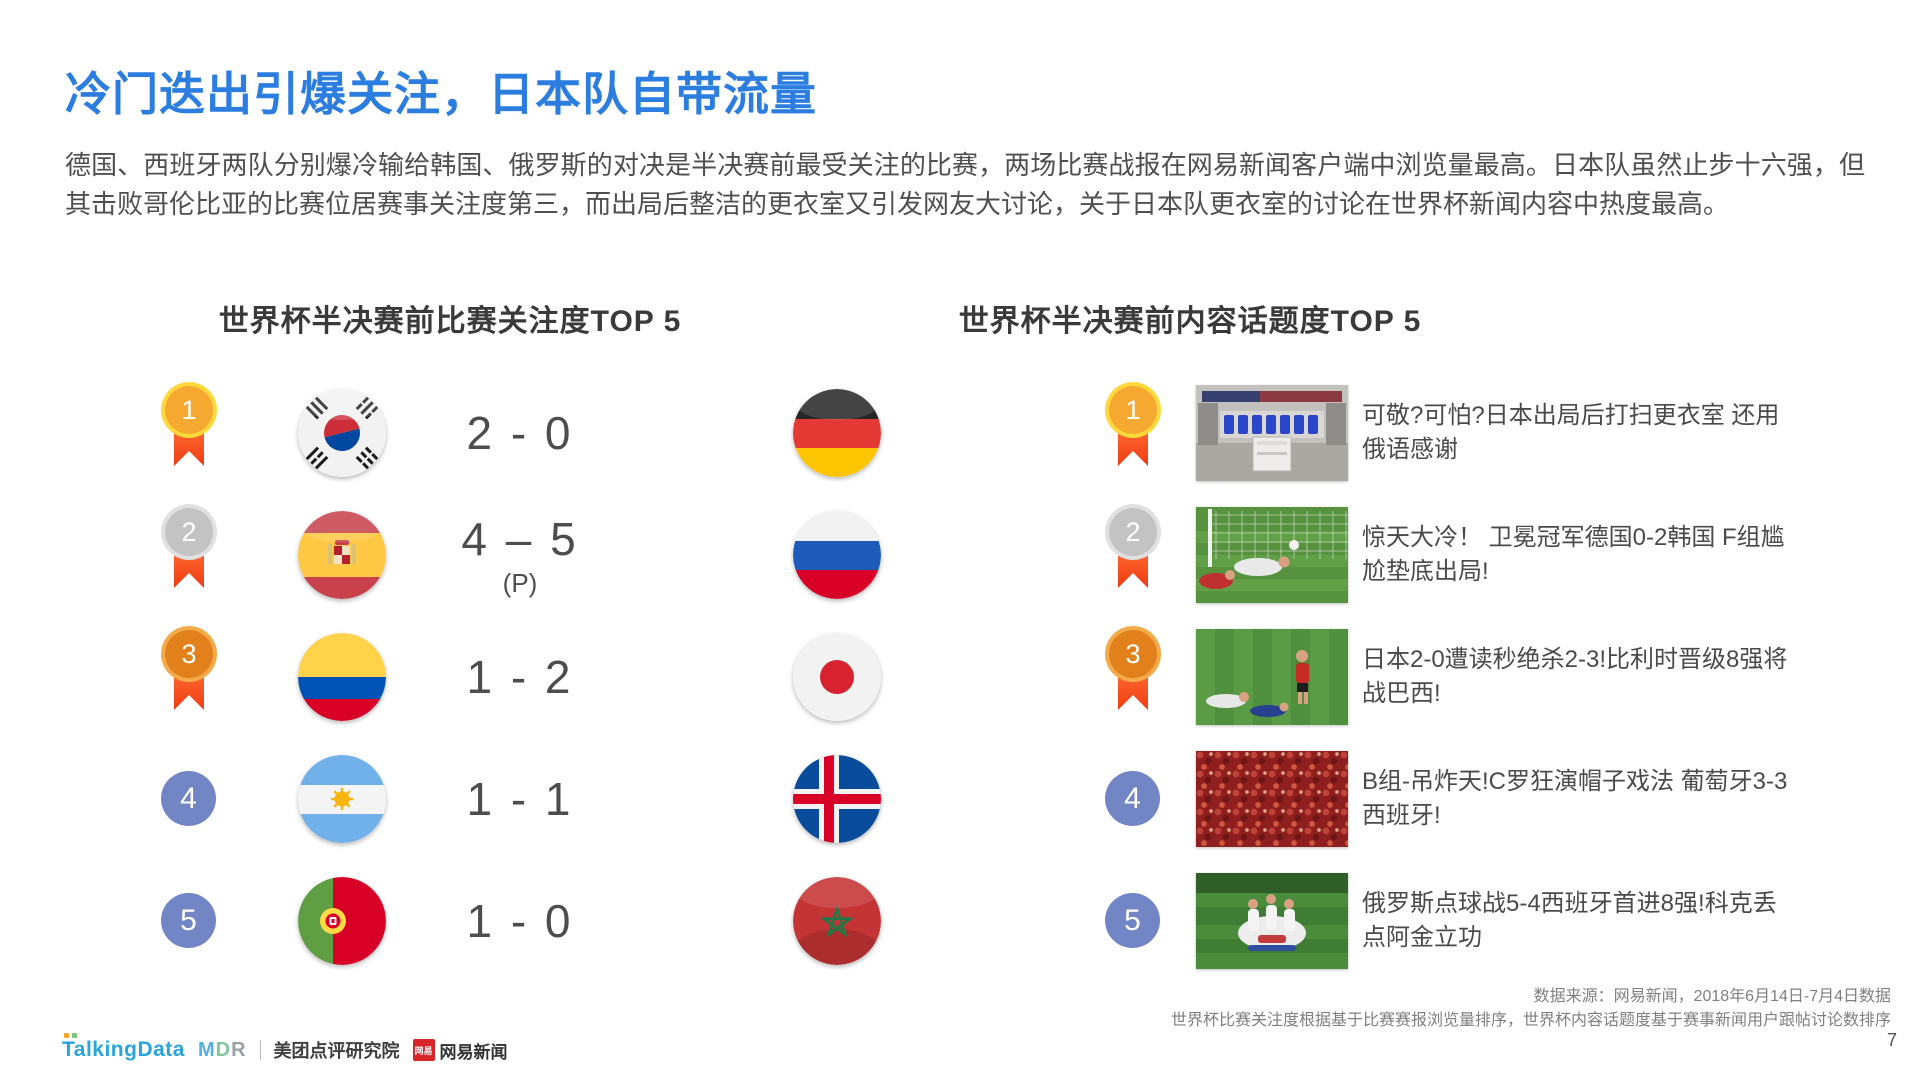 Image resolution: width=1921 pixels, height=1080 pixels. Describe the element at coordinates (423, 1050) in the screenshot. I see `netease-badge-icon: 网易` at that location.